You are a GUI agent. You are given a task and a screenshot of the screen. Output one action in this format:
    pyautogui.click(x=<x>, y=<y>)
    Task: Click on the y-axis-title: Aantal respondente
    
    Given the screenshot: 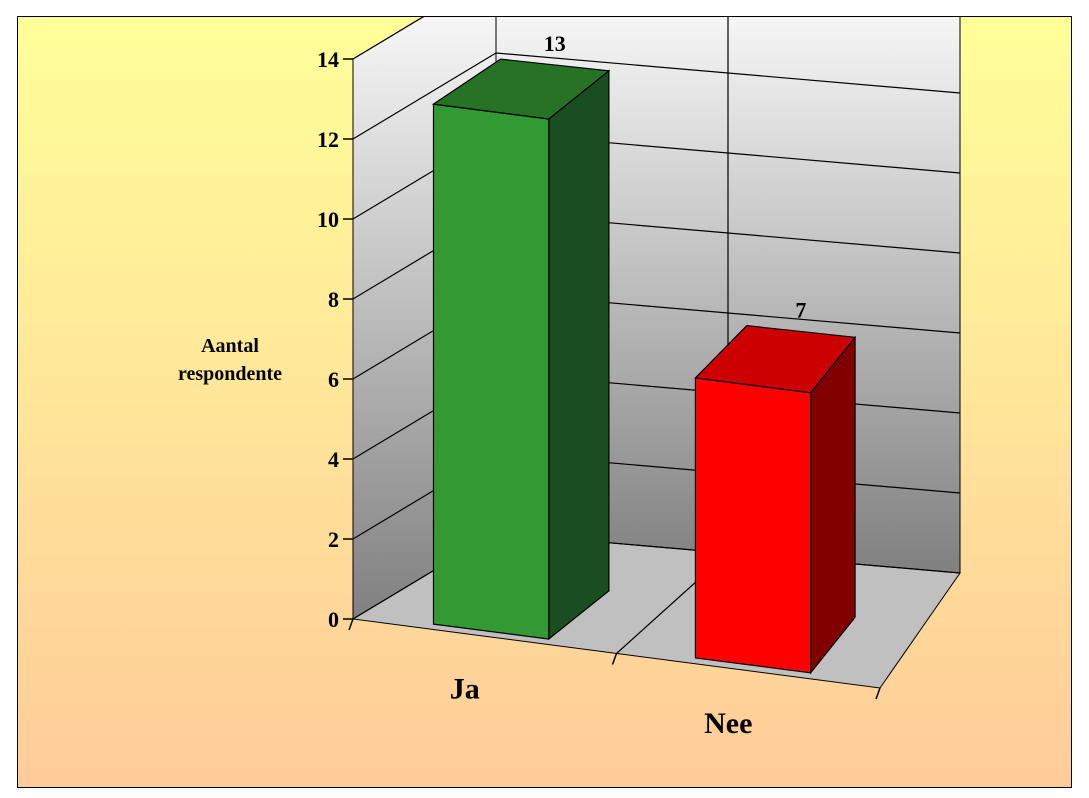 What is the action you would take?
    pyautogui.click(x=230, y=360)
    